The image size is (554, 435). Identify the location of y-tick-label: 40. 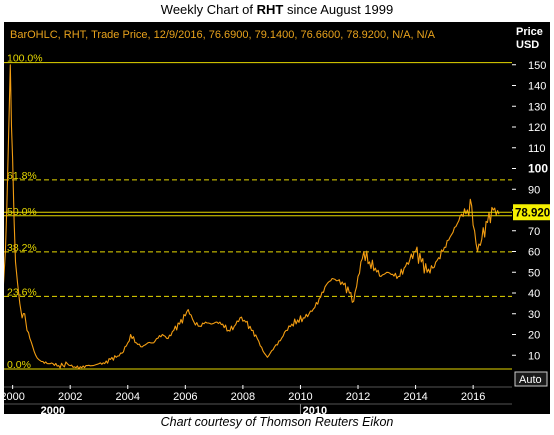
(534, 294).